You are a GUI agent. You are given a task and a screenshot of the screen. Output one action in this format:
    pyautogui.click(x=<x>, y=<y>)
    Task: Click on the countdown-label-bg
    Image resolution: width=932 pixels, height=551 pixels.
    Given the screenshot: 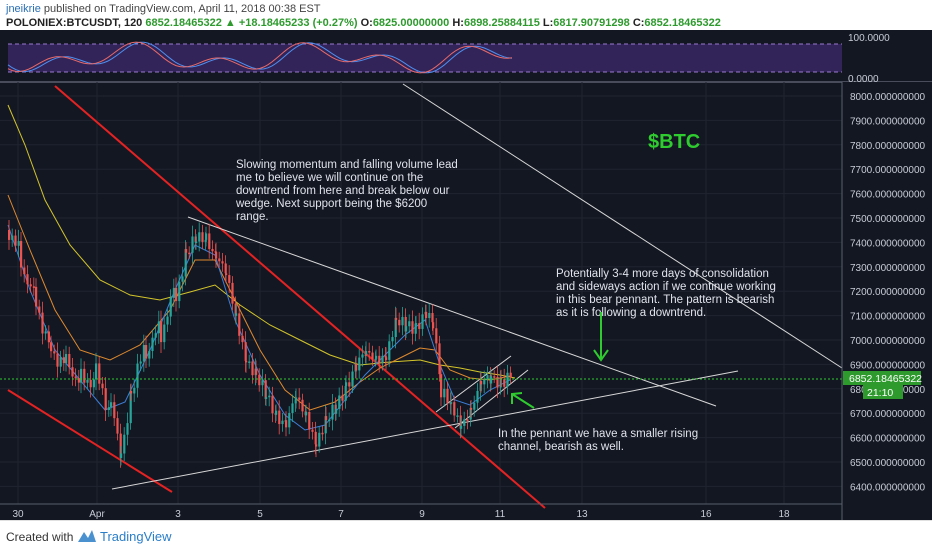 What is the action you would take?
    pyautogui.click(x=883, y=392)
    